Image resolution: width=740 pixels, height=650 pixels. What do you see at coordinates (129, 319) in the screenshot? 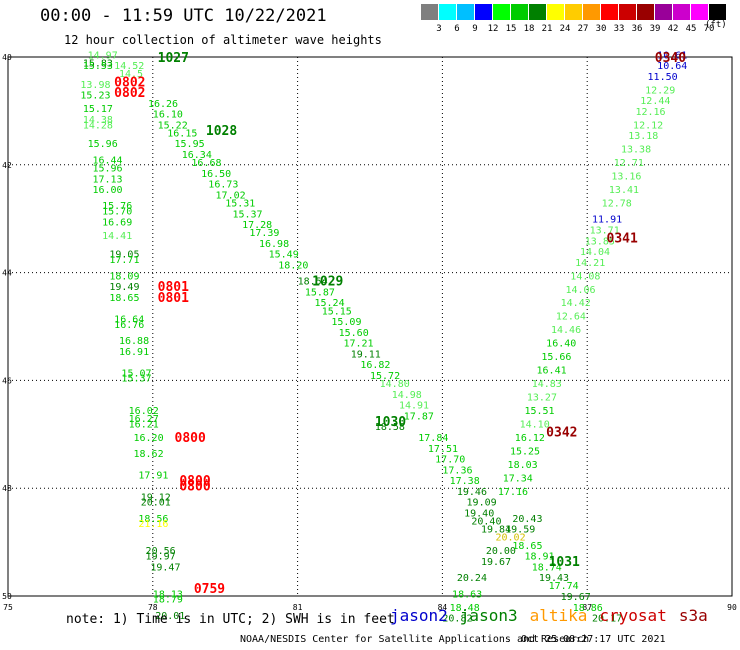
I see `wave-height-label: 16.64` at bounding box center [129, 319].